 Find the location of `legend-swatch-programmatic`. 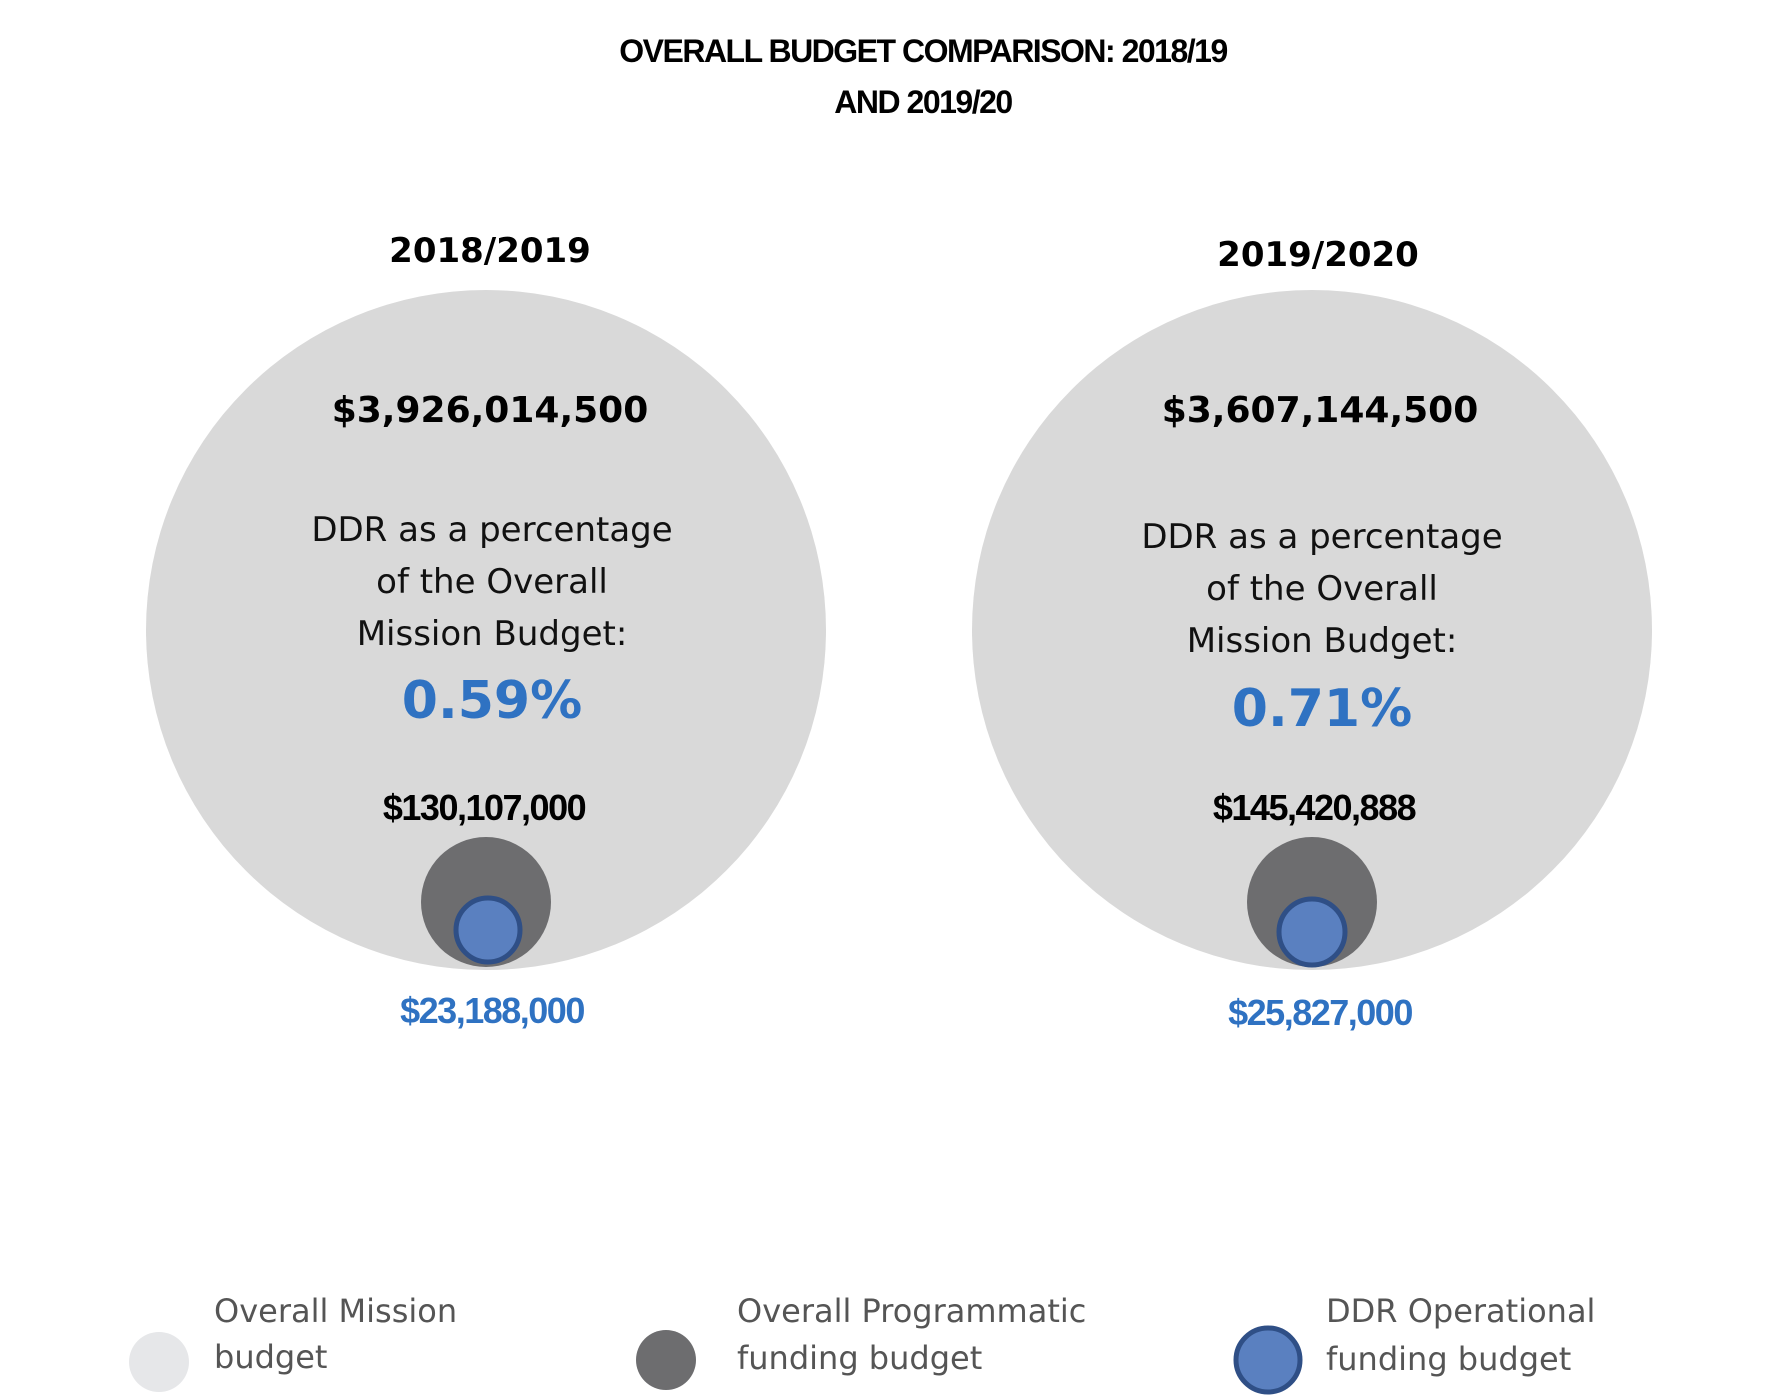

legend-swatch-programmatic is located at coordinates (666, 1360).